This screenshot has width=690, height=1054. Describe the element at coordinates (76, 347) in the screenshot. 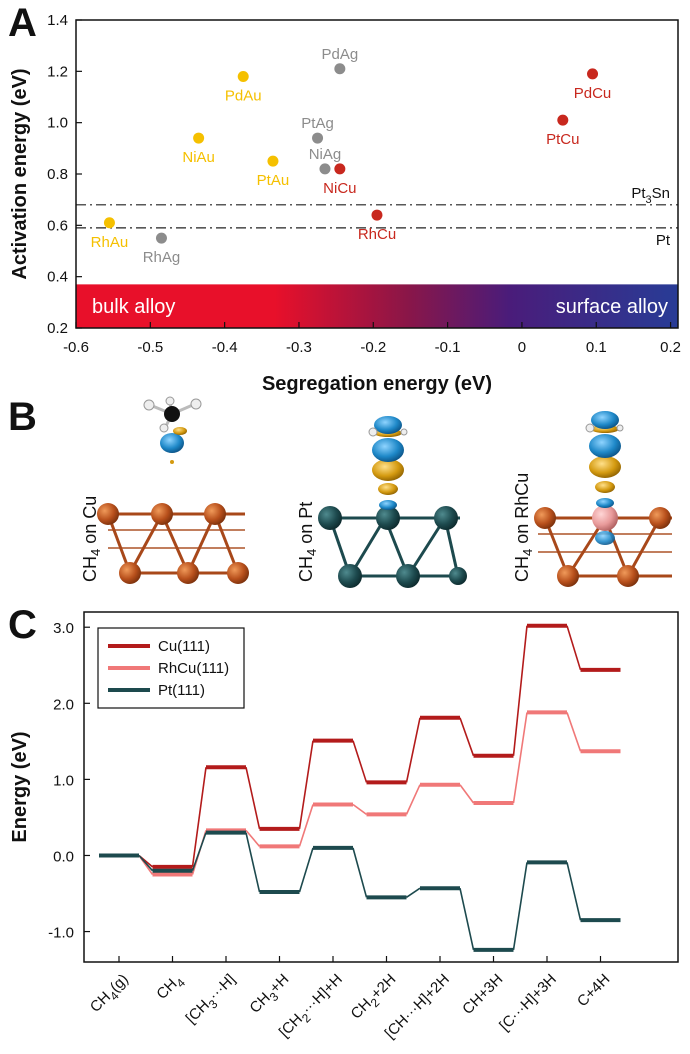

I see `x-tick-label: -0.6` at that location.